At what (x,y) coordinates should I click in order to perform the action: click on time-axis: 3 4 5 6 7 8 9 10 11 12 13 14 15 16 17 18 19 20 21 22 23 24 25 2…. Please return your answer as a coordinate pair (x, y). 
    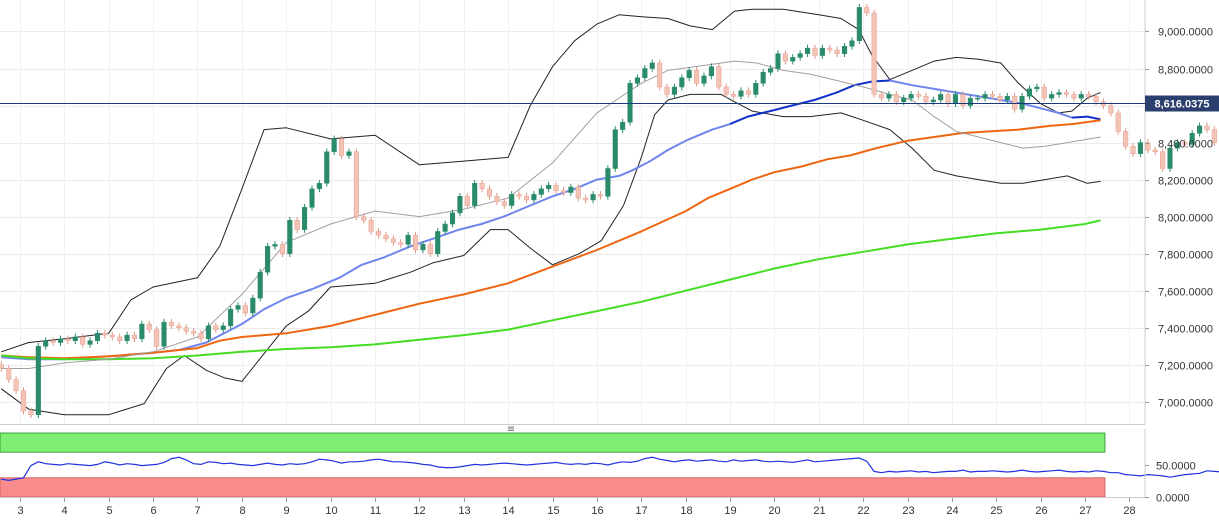
    Looking at the image, I should click on (572, 507).